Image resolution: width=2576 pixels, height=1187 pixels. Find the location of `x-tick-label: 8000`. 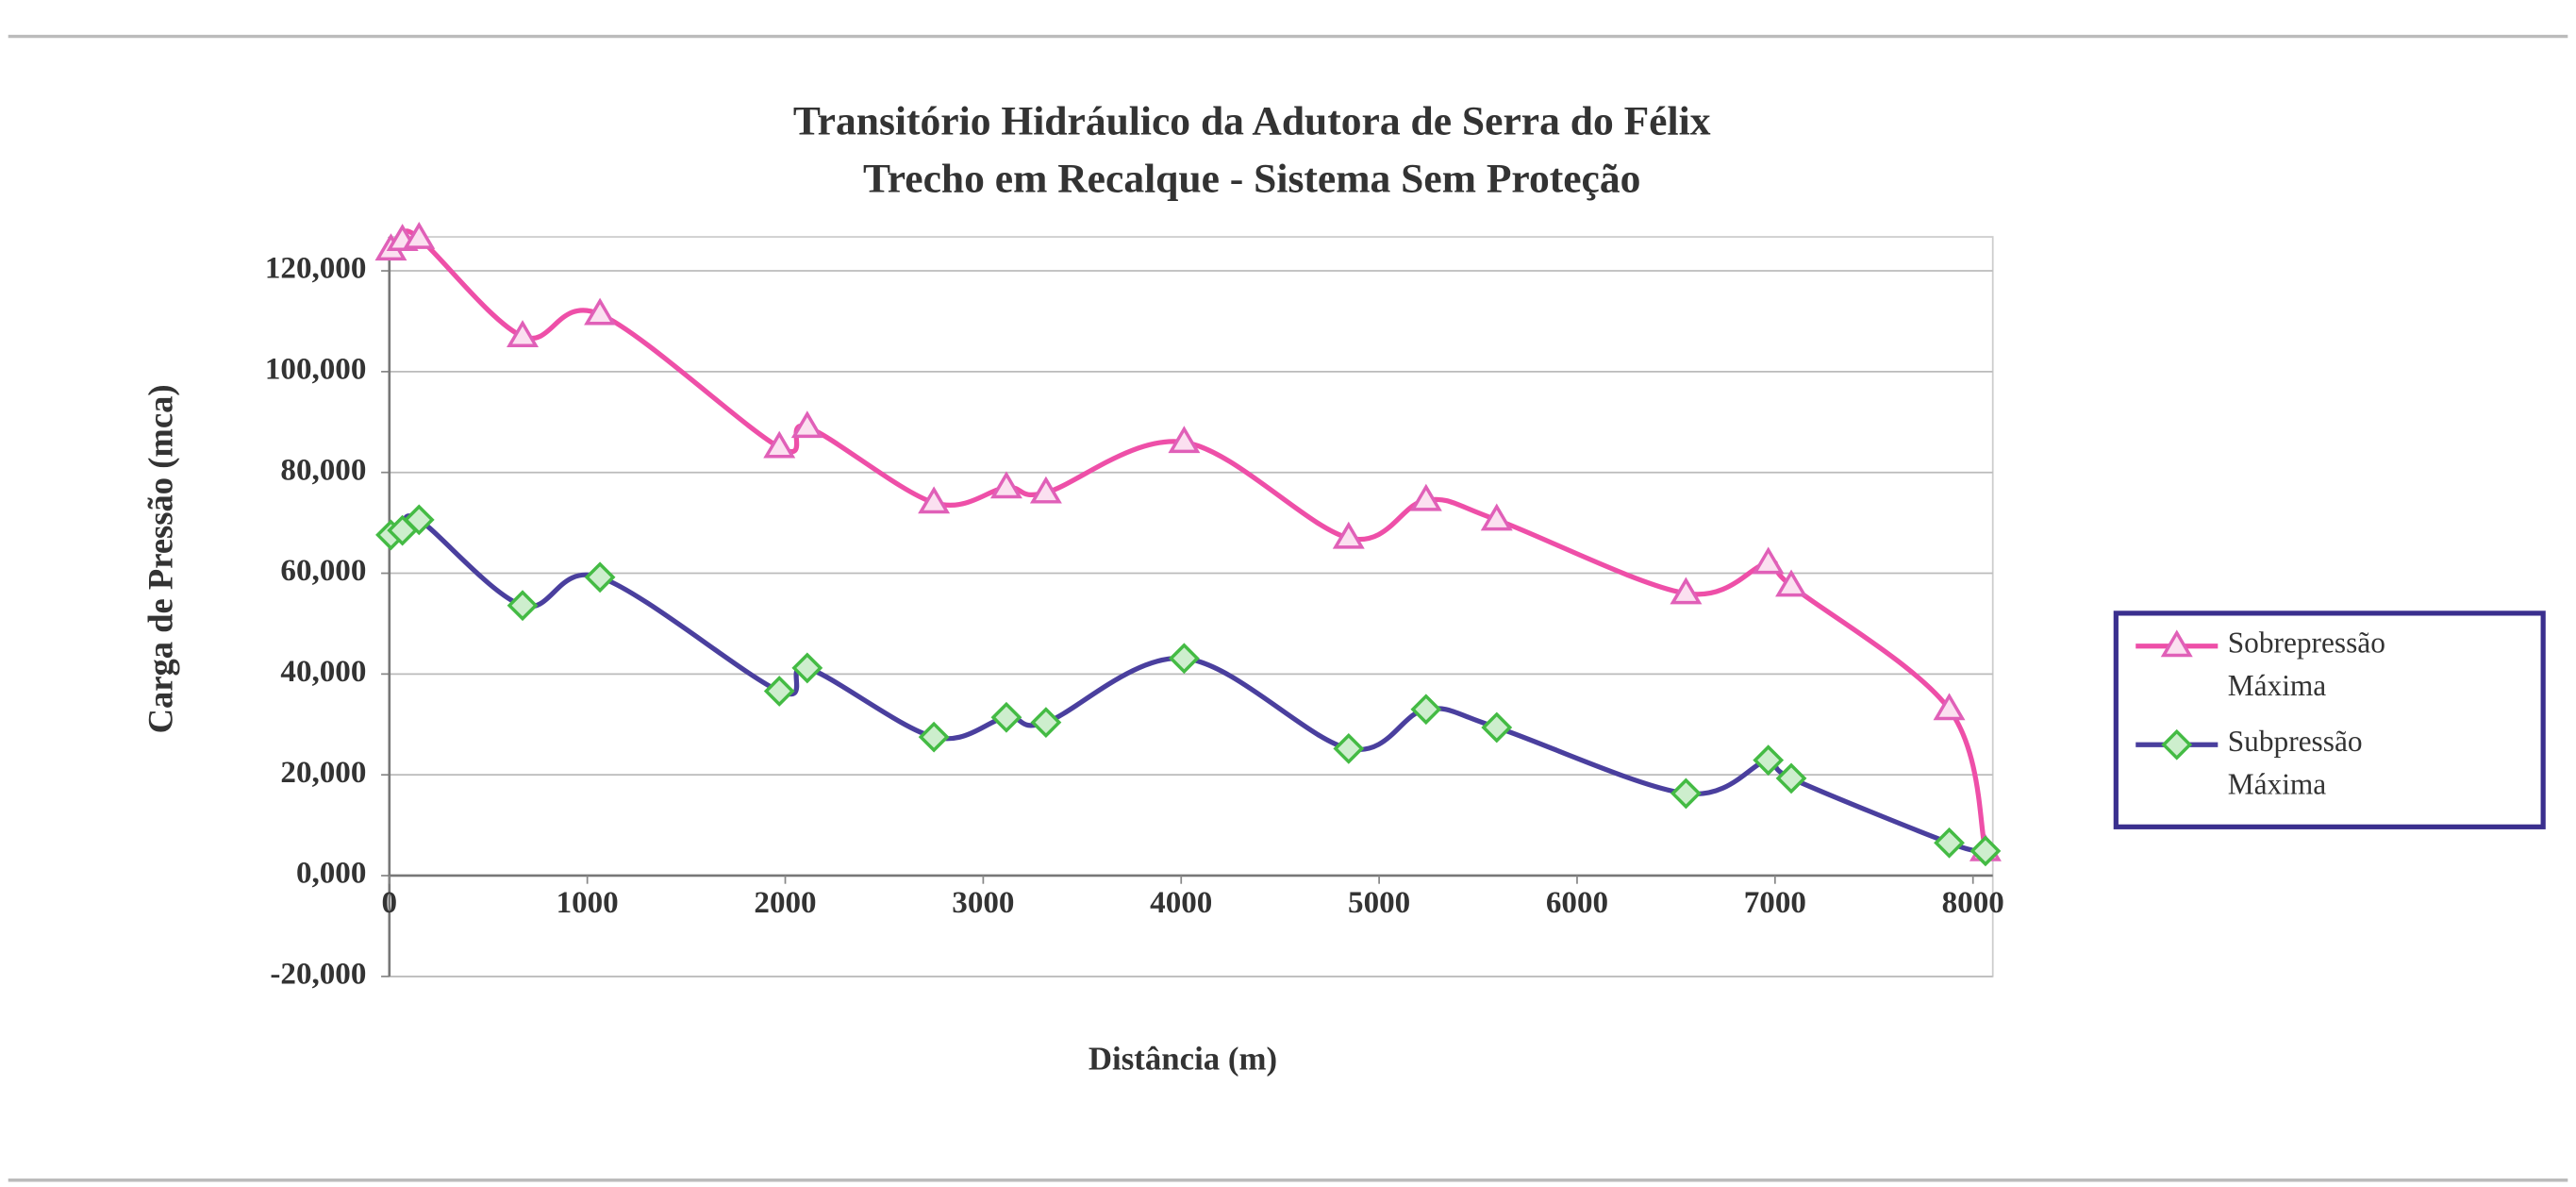

x-tick-label: 8000 is located at coordinates (1973, 903).